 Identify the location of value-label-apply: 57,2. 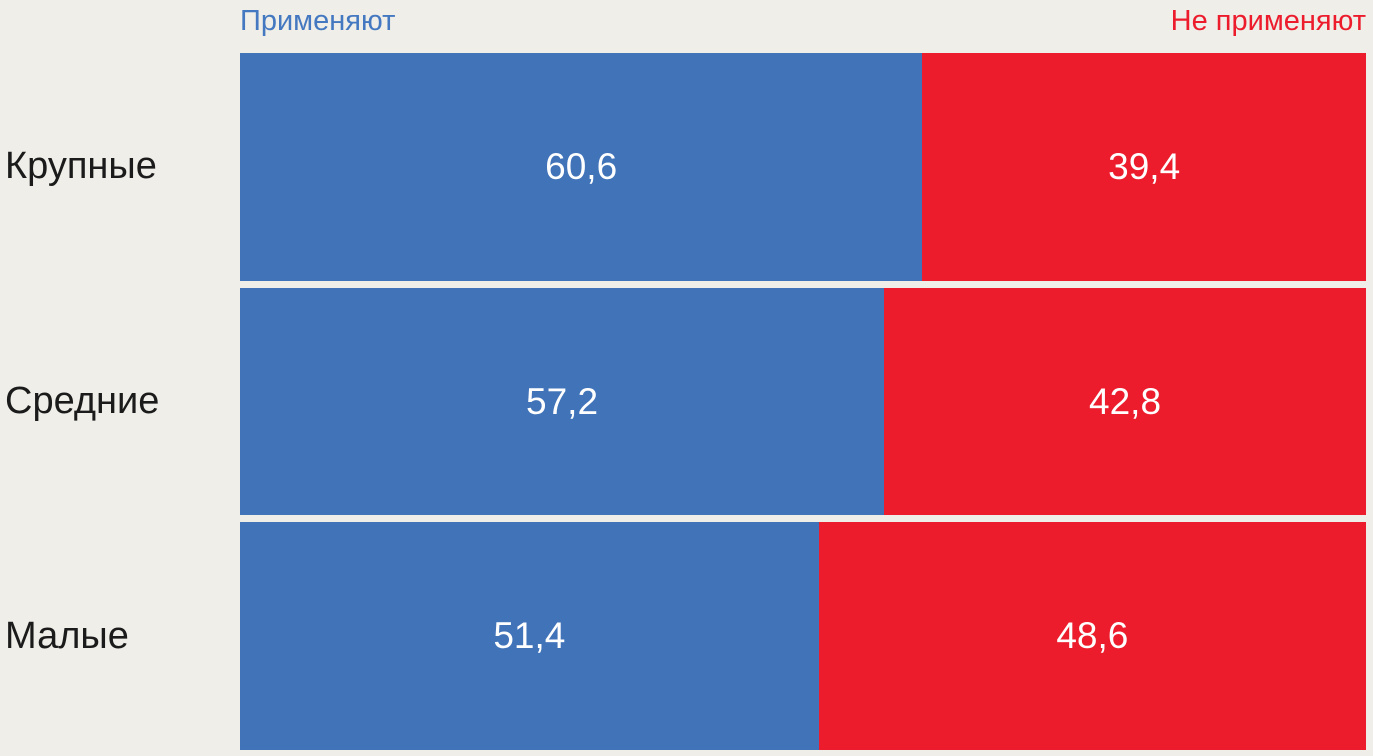
(562, 401).